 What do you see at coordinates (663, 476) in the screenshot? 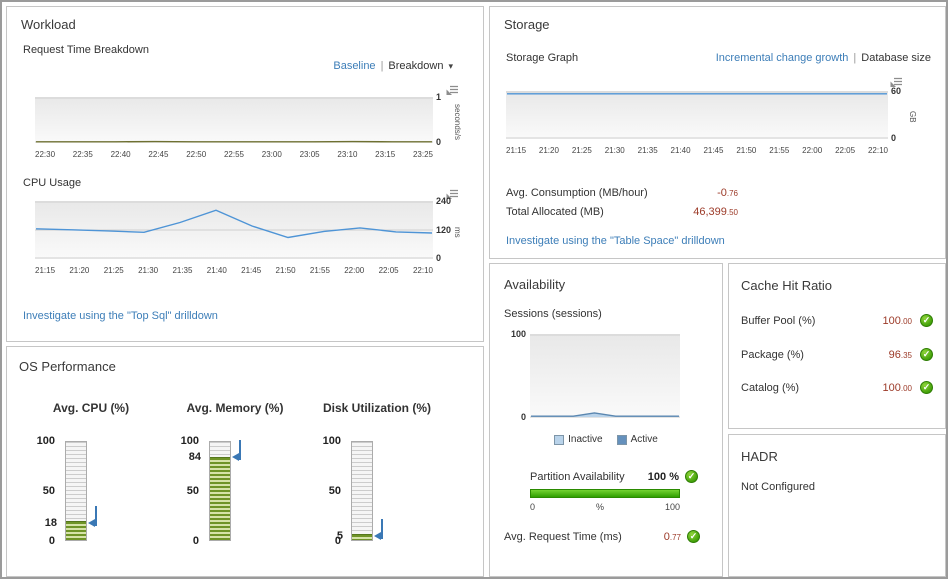
I see `partition-availability-value: 100 %` at bounding box center [663, 476].